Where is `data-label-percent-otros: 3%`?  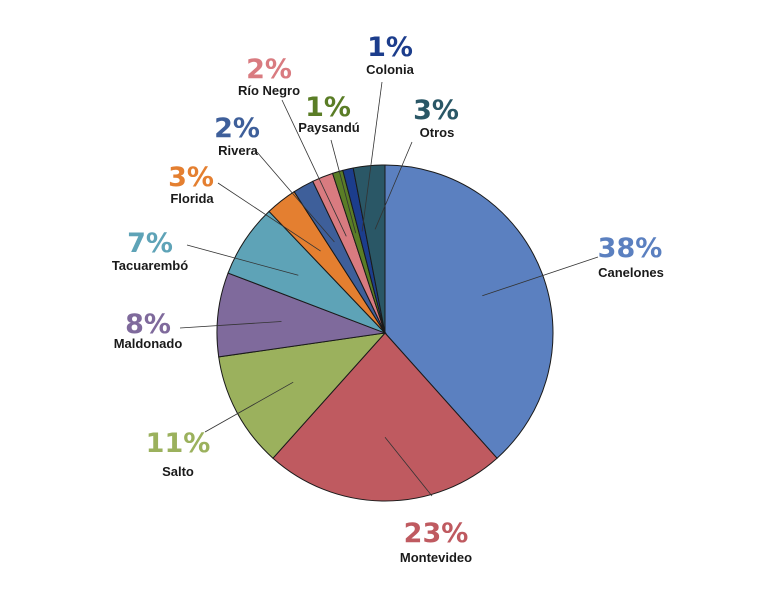
data-label-percent-otros: 3% is located at coordinates (436, 110).